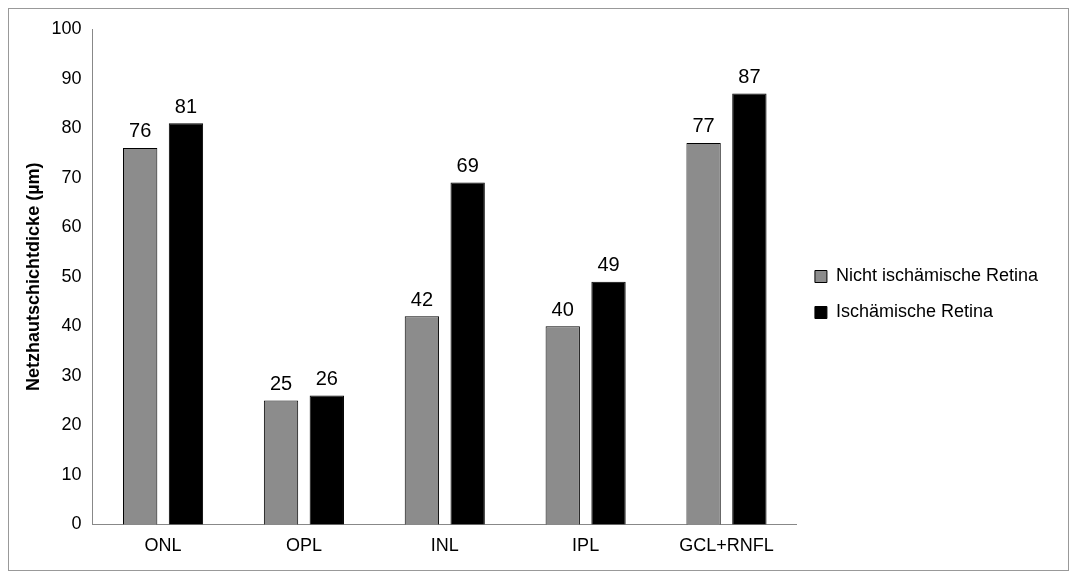 This screenshot has height=579, width=1077. What do you see at coordinates (281, 383) in the screenshot?
I see `data-label: 25` at bounding box center [281, 383].